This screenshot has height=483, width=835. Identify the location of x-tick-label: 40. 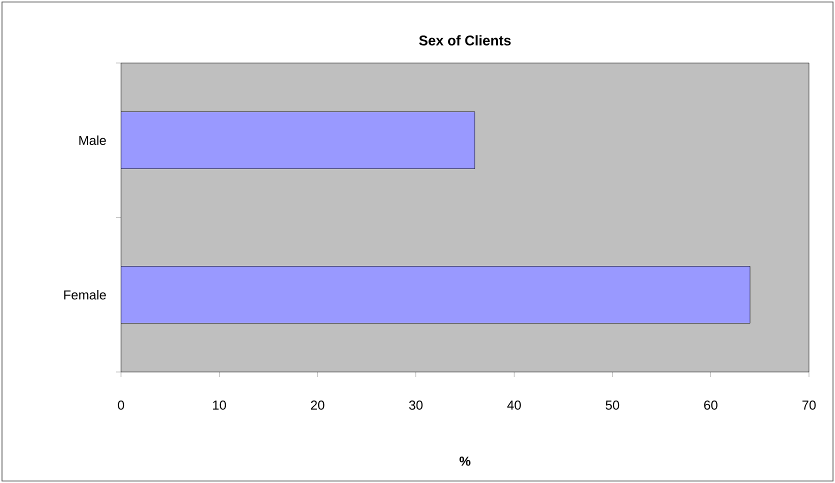
(514, 405).